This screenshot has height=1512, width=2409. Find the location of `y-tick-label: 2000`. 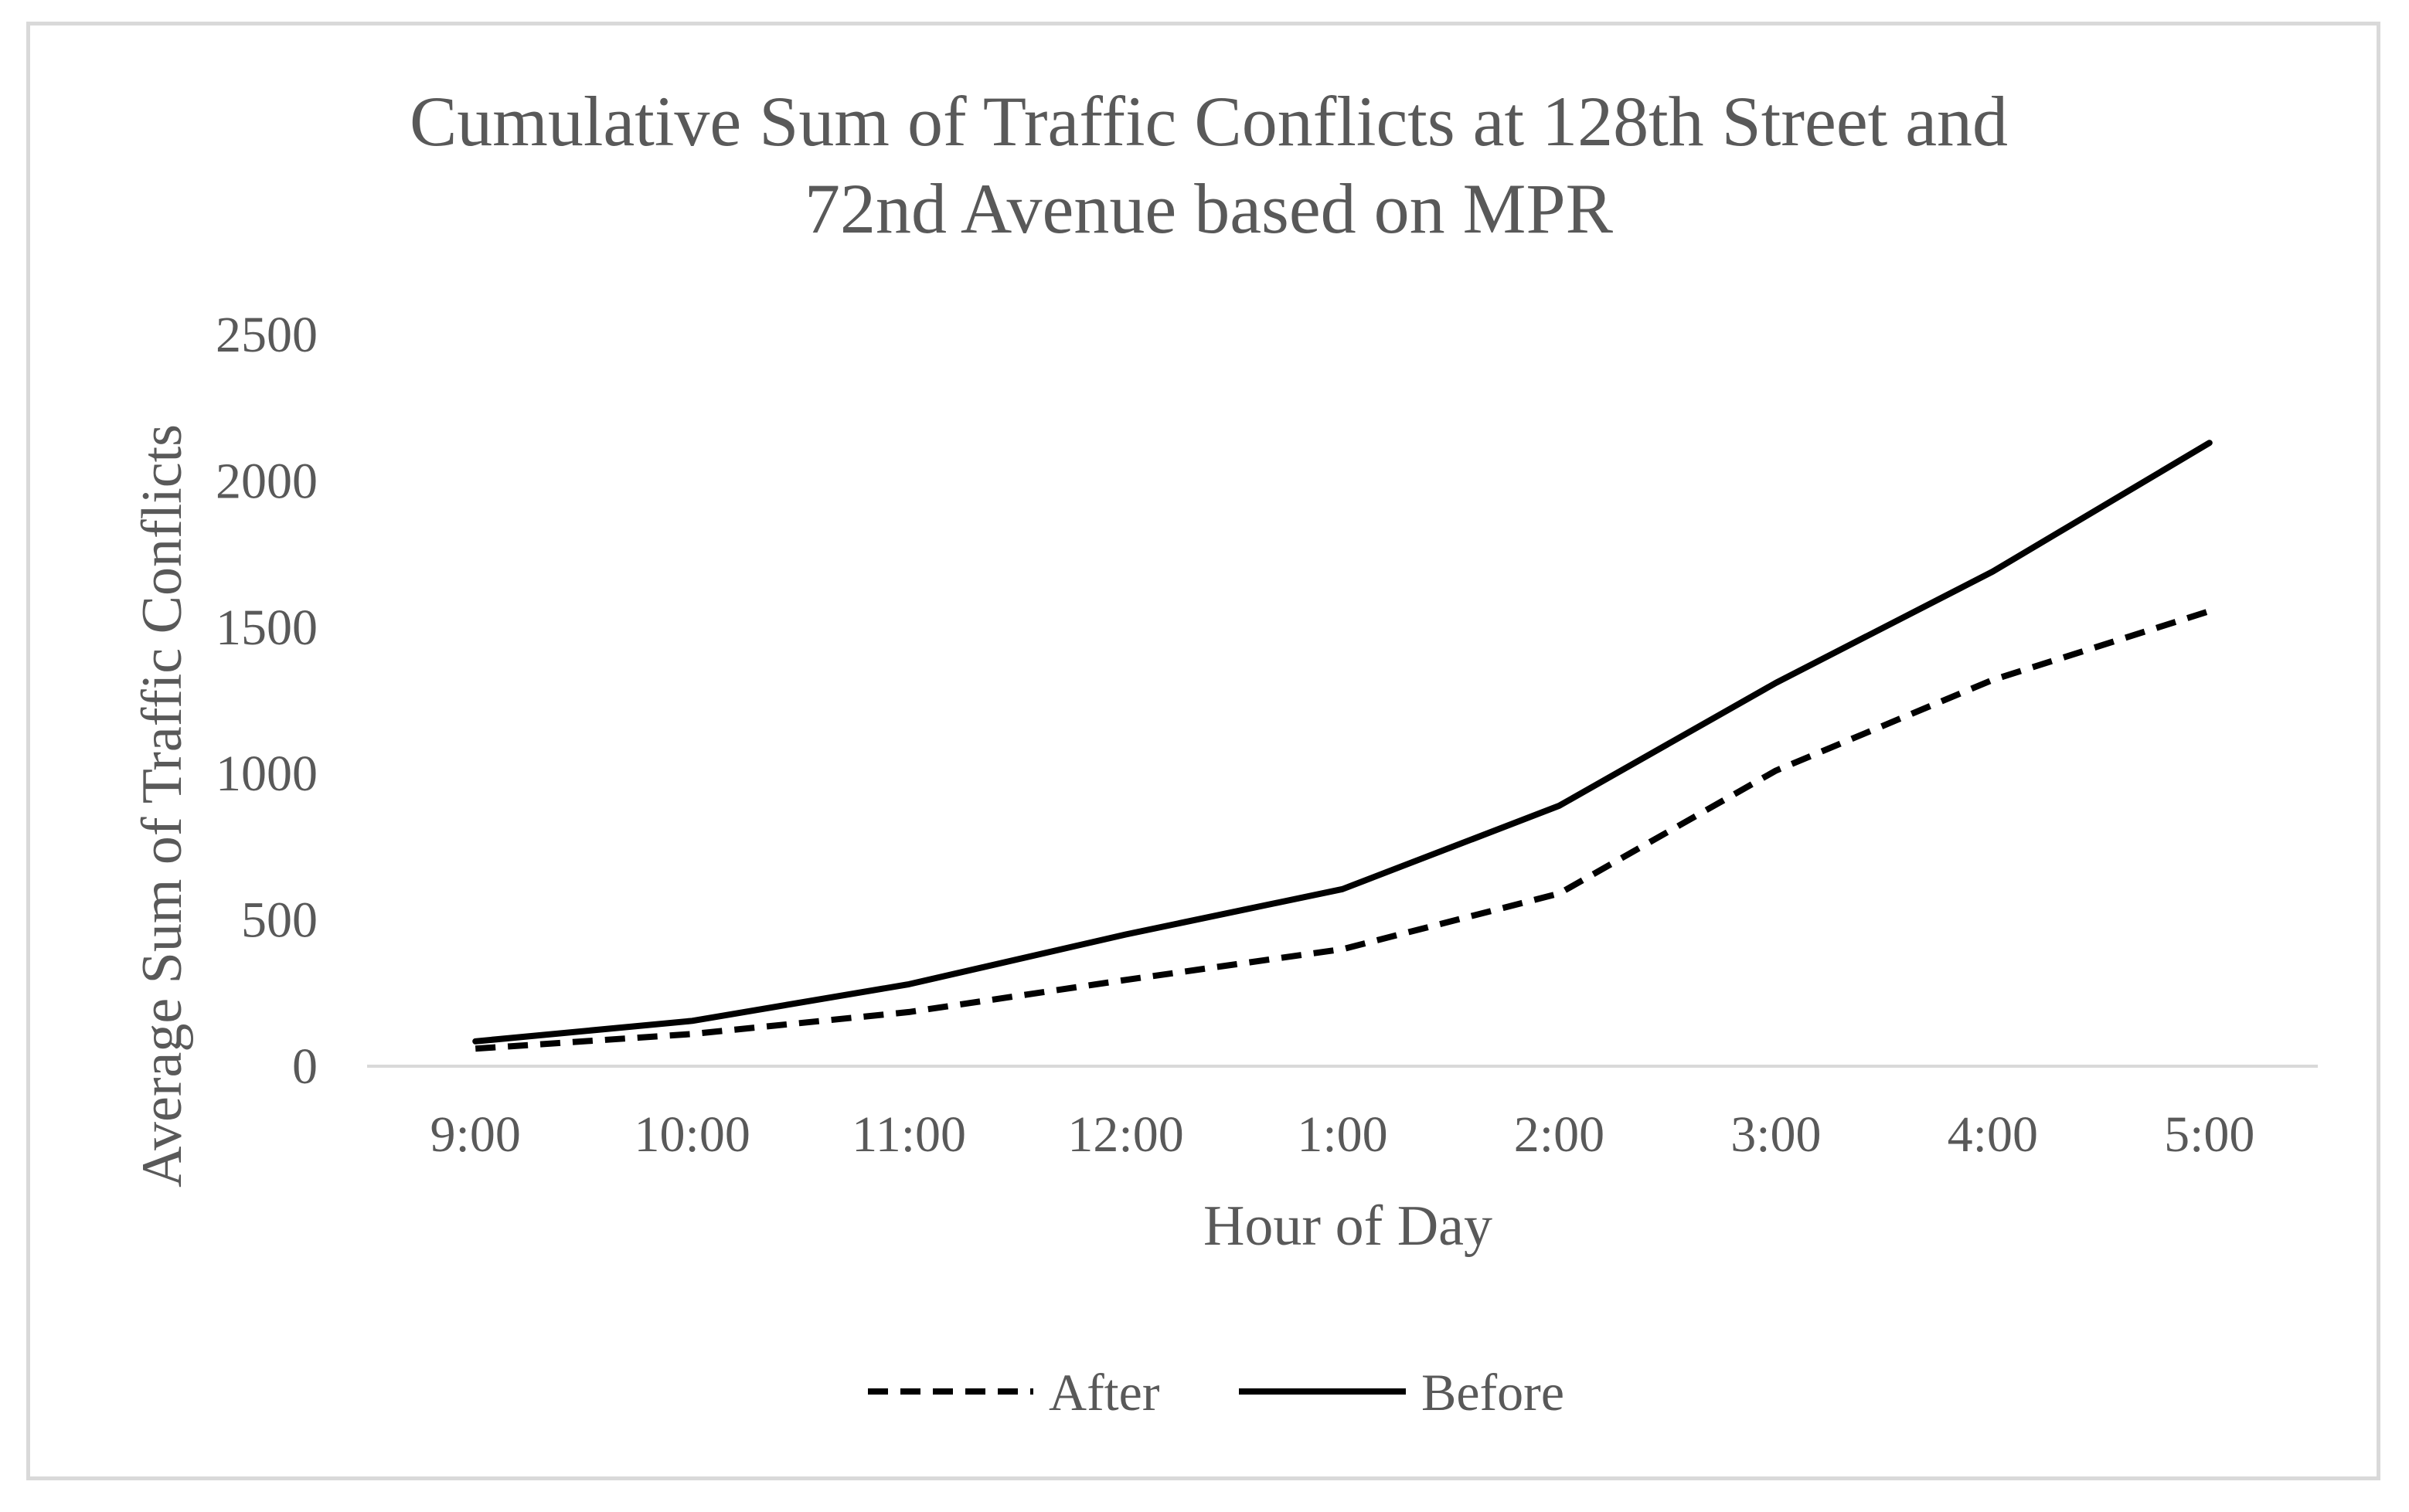

y-tick-label: 2000 is located at coordinates (267, 481).